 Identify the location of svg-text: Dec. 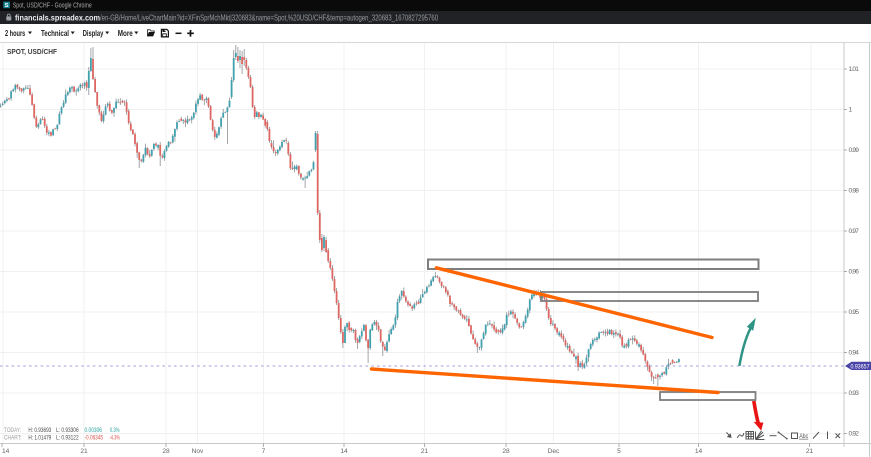
(554, 451).